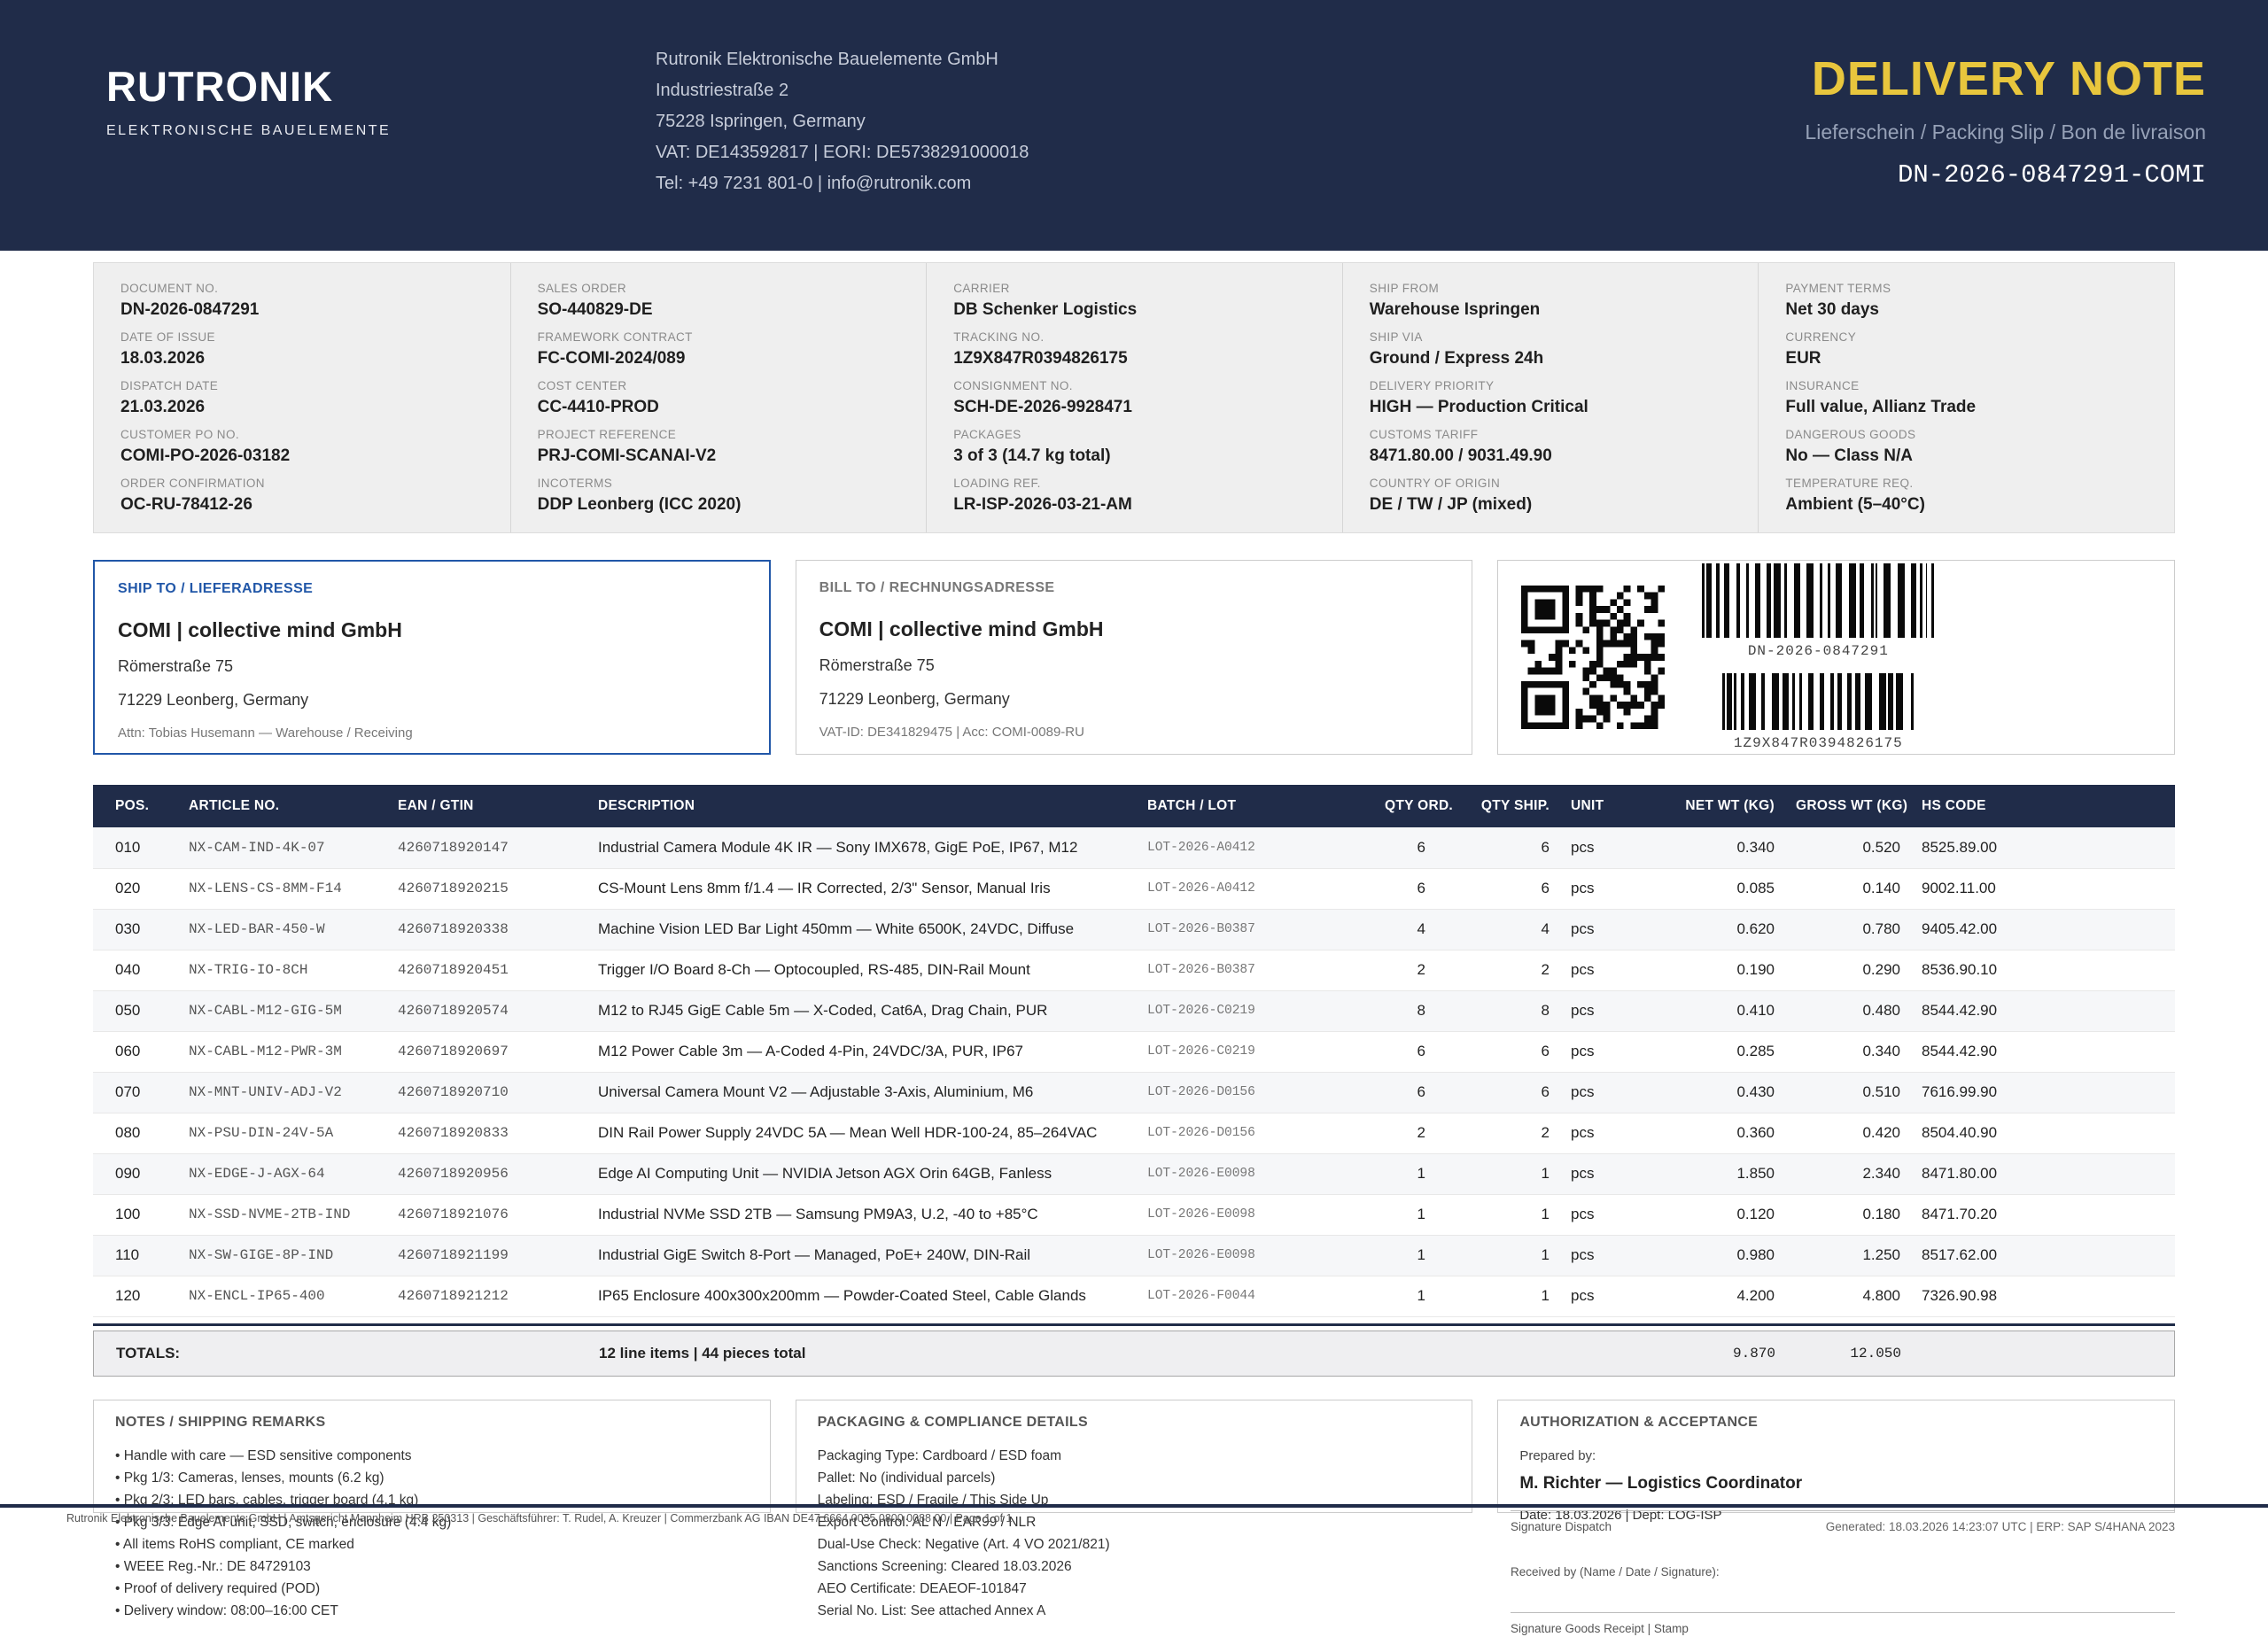 The image size is (2268, 1637). Describe the element at coordinates (135, 929) in the screenshot. I see `cell-pos: 030` at that location.